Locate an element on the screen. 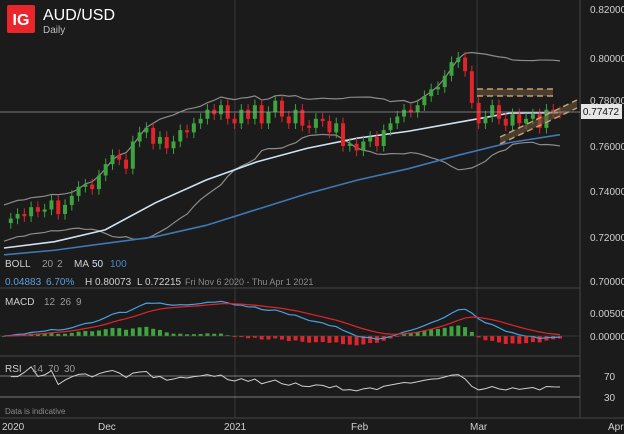 This screenshot has height=434, width=624. x-tick: Dec is located at coordinates (107, 427).